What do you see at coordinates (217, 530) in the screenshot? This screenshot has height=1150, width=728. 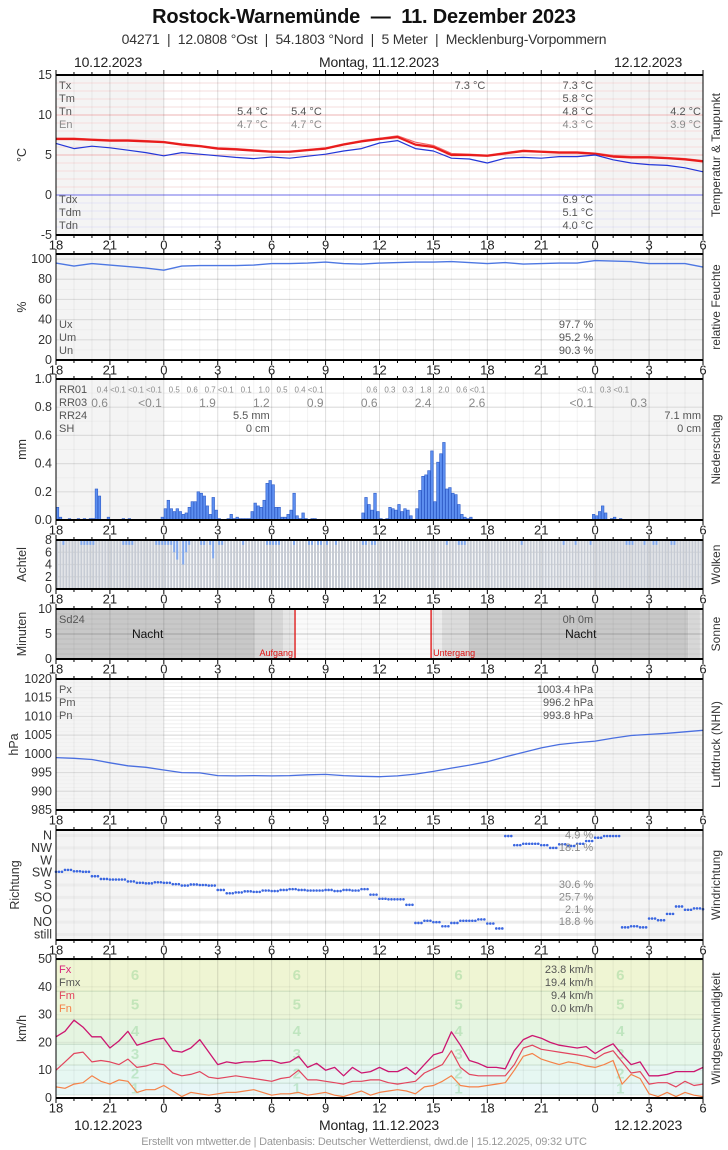 I see `time-axis-label: 3` at bounding box center [217, 530].